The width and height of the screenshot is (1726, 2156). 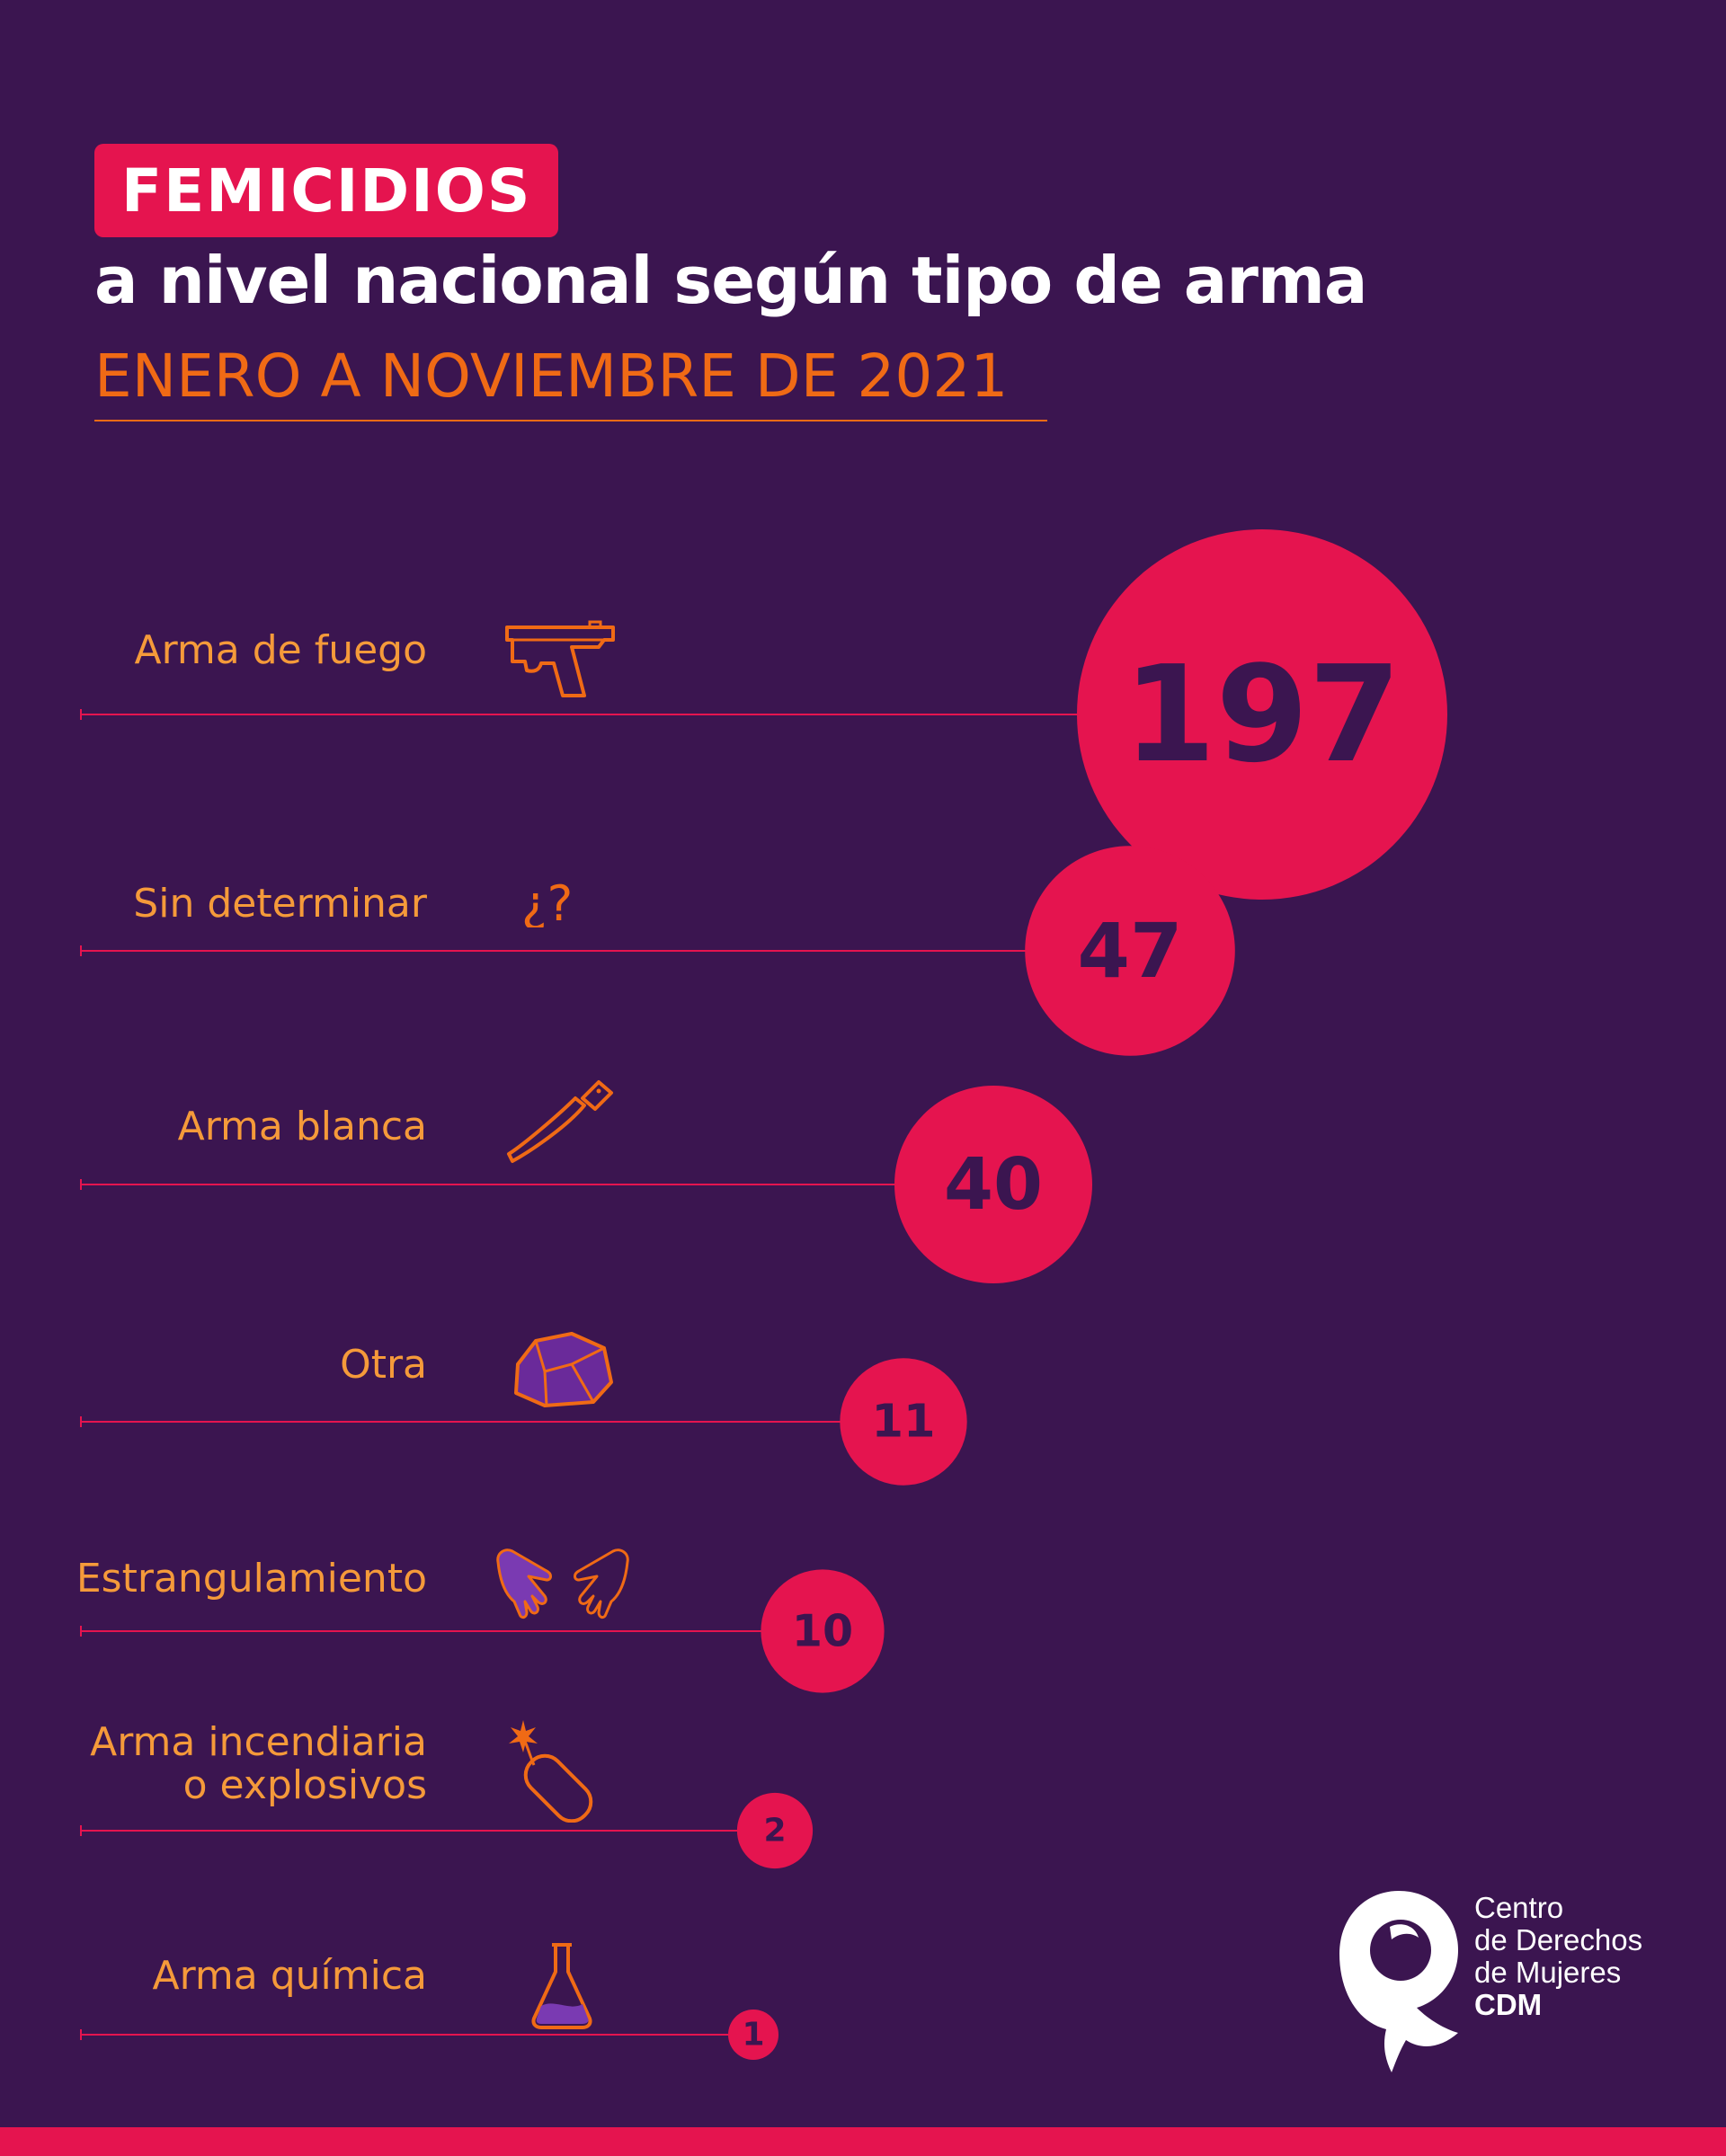 I want to click on bottom-bar, so click(x=863, y=2141).